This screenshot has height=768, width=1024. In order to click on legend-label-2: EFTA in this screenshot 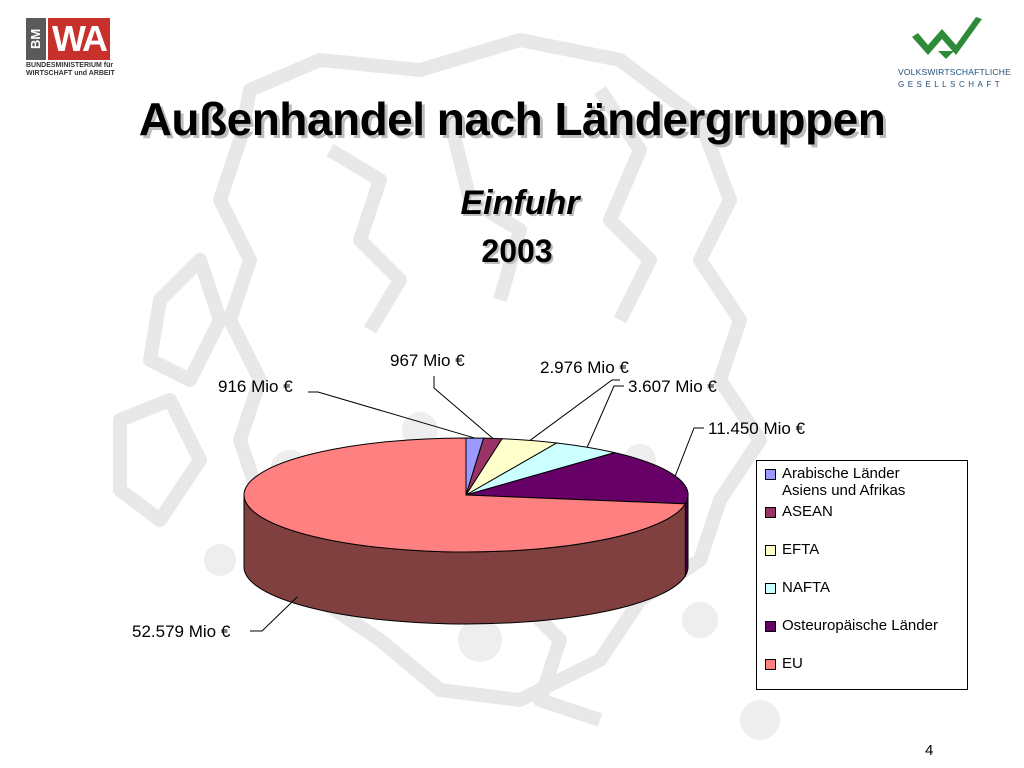, I will do `click(800, 549)`.